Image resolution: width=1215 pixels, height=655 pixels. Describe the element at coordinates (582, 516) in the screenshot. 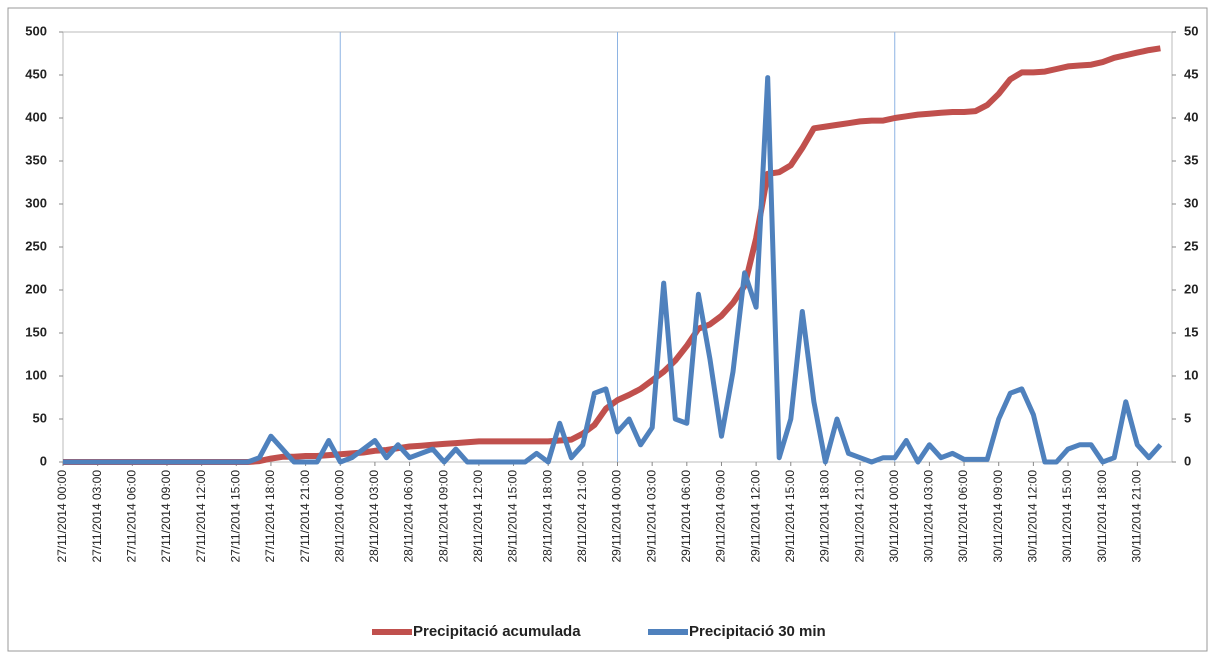

I see `x-tick-label: 28/11/2014 21:00` at that location.